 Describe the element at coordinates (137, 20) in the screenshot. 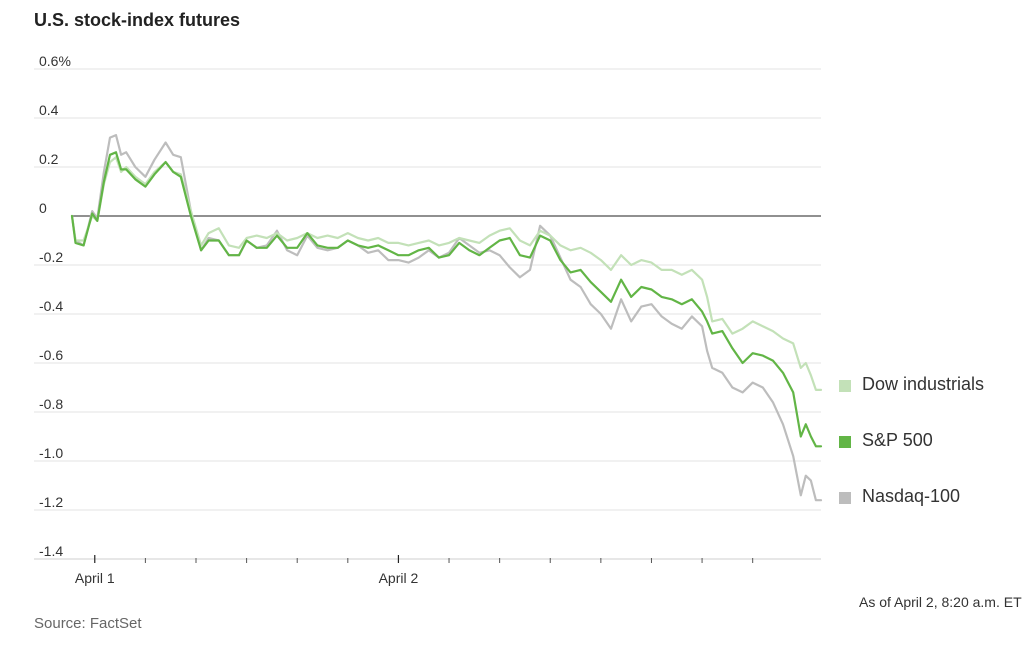

I see `chart-title: U.S. stock-index futures` at that location.